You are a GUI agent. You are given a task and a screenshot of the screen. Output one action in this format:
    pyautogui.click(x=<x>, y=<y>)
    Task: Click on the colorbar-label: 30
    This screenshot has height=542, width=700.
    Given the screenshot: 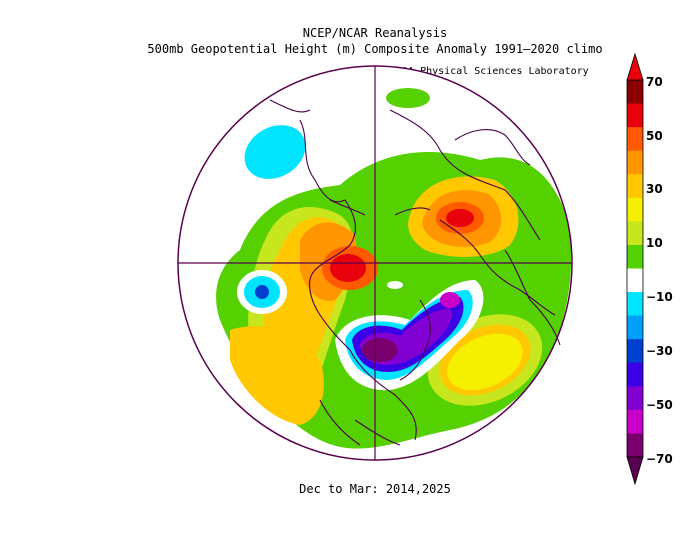 What is the action you would take?
    pyautogui.click(x=654, y=189)
    